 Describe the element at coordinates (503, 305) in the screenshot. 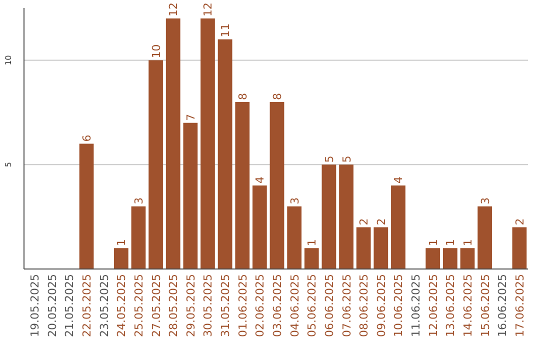

I see `x-tick-label: 16.06.2025` at that location.